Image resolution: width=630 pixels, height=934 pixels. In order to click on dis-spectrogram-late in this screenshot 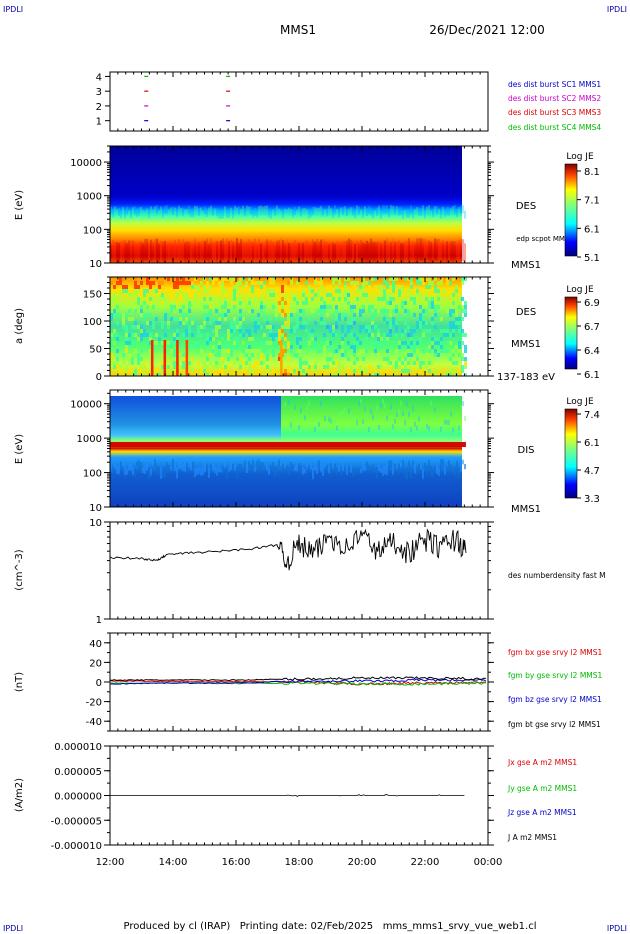, I will do `click(371, 451)`.